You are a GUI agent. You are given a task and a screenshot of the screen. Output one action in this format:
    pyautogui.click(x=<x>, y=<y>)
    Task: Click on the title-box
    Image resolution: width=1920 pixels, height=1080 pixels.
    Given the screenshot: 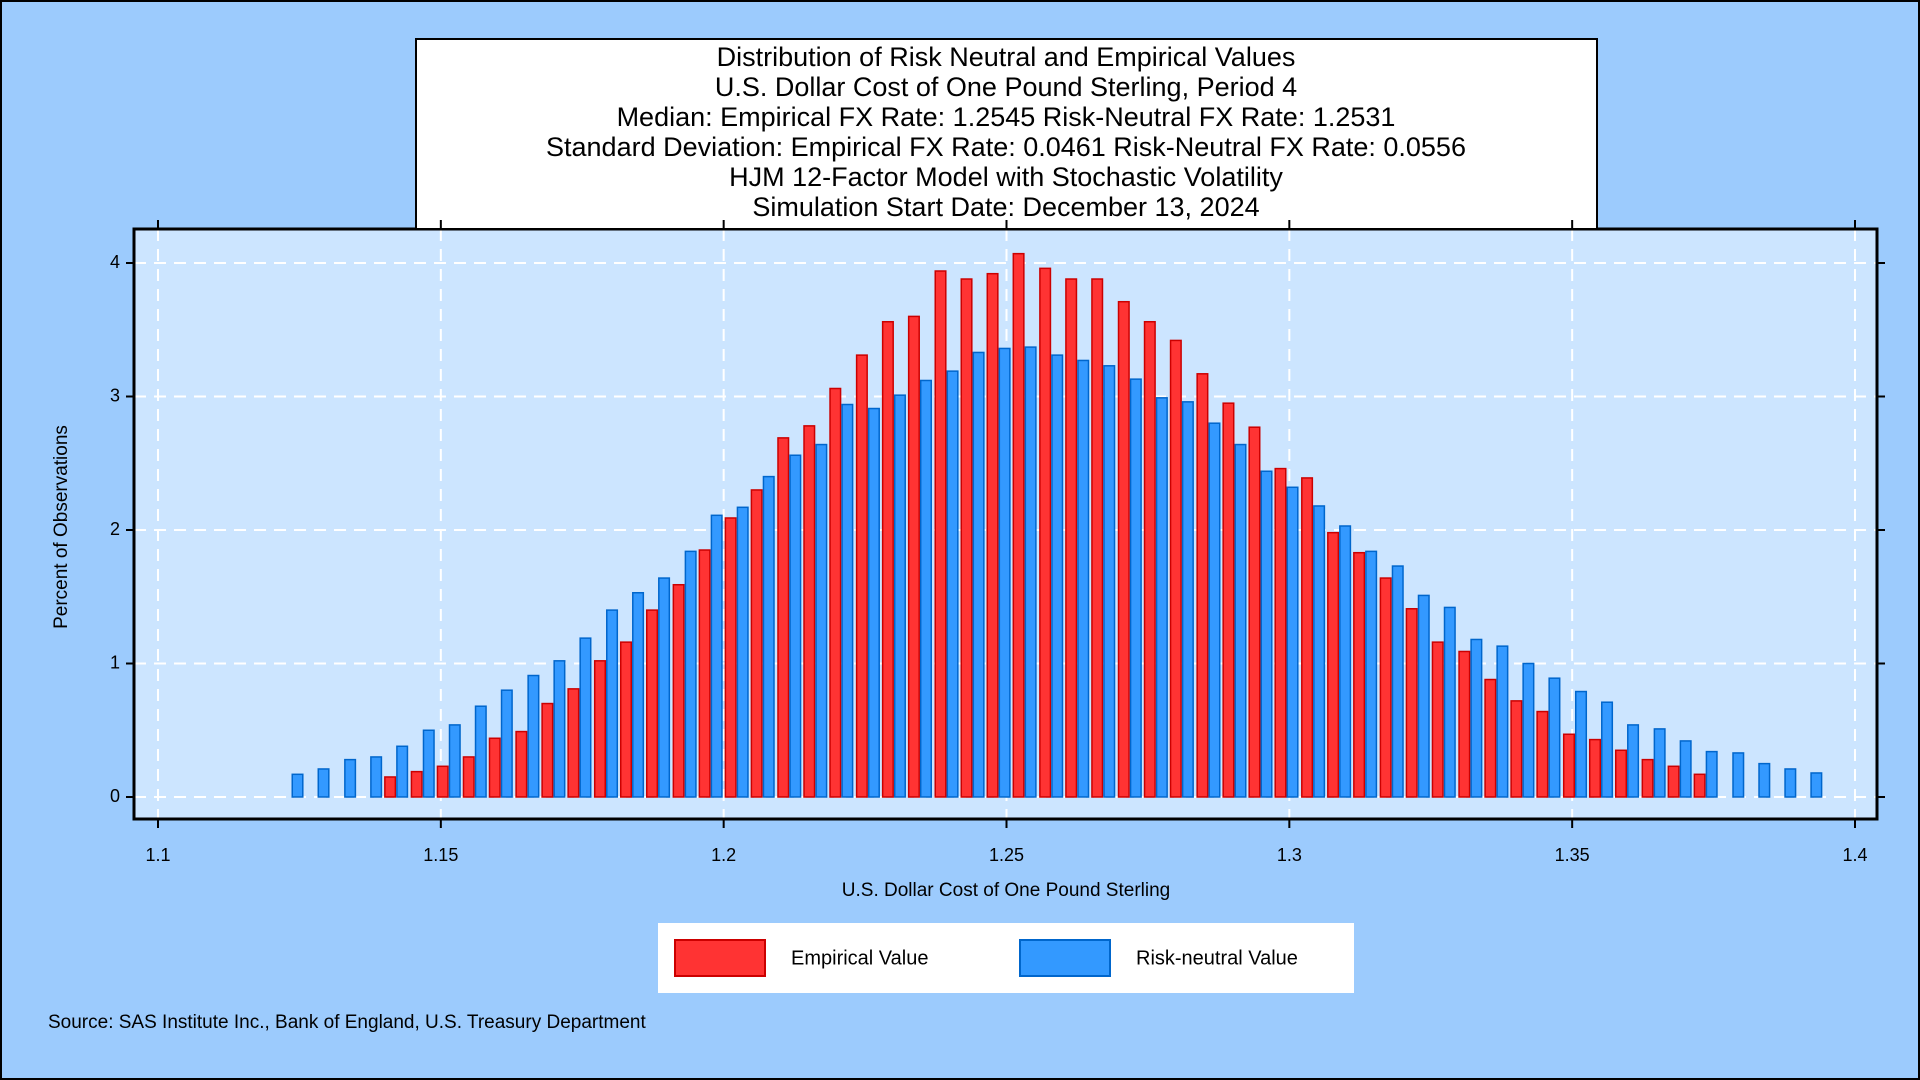 What is the action you would take?
    pyautogui.click(x=1006, y=134)
    